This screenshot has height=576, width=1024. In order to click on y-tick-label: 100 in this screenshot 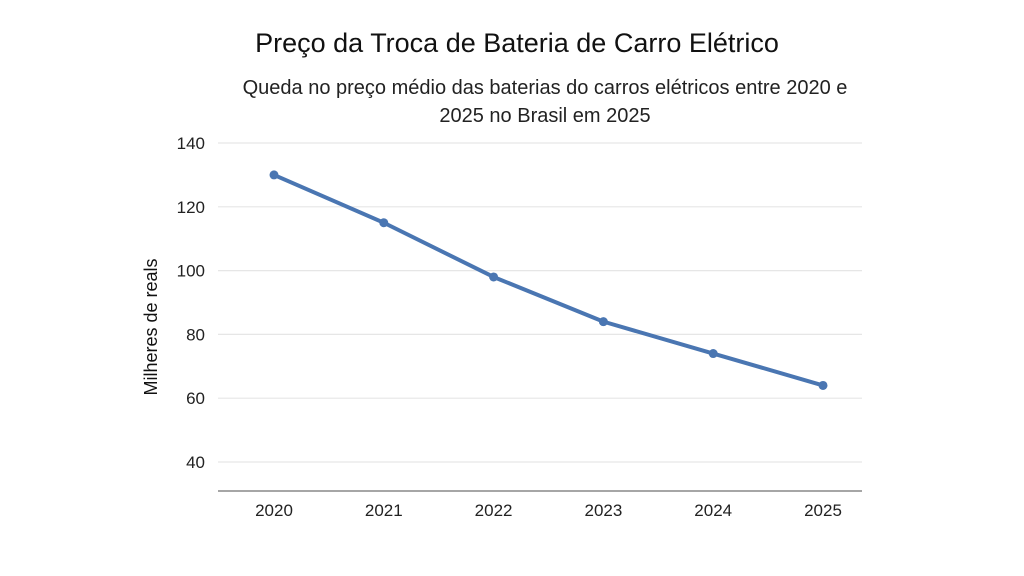, I will do `click(191, 271)`.